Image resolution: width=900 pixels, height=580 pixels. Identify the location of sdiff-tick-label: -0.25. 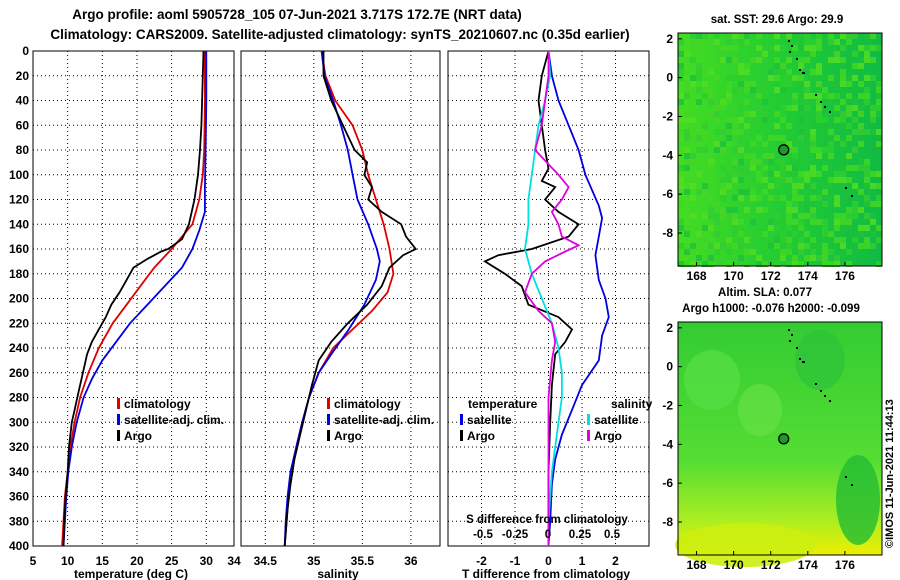
(515, 535).